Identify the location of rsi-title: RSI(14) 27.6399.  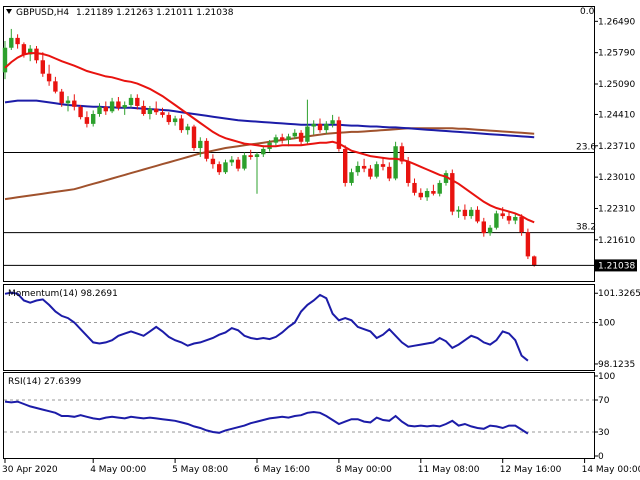
(44, 382).